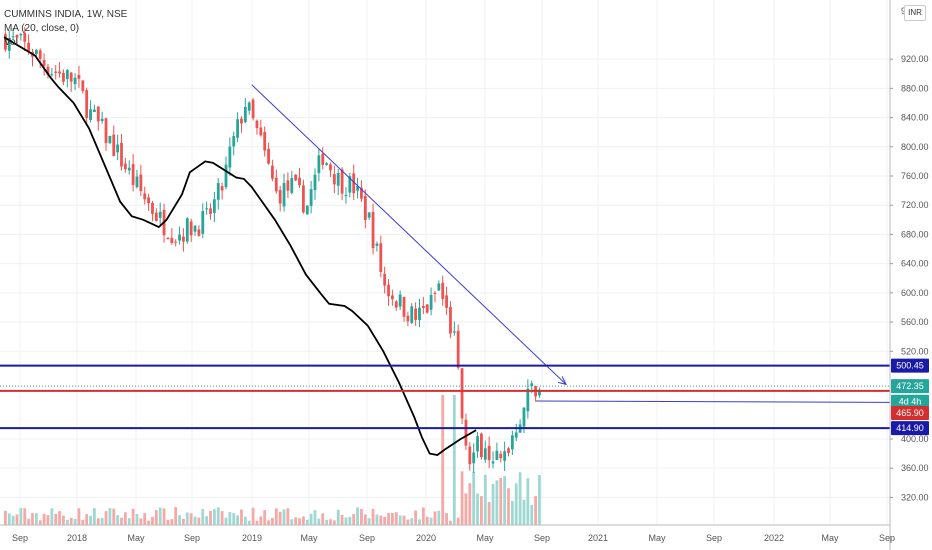 The width and height of the screenshot is (932, 550). What do you see at coordinates (915, 13) in the screenshot?
I see `currency-button: INR` at bounding box center [915, 13].